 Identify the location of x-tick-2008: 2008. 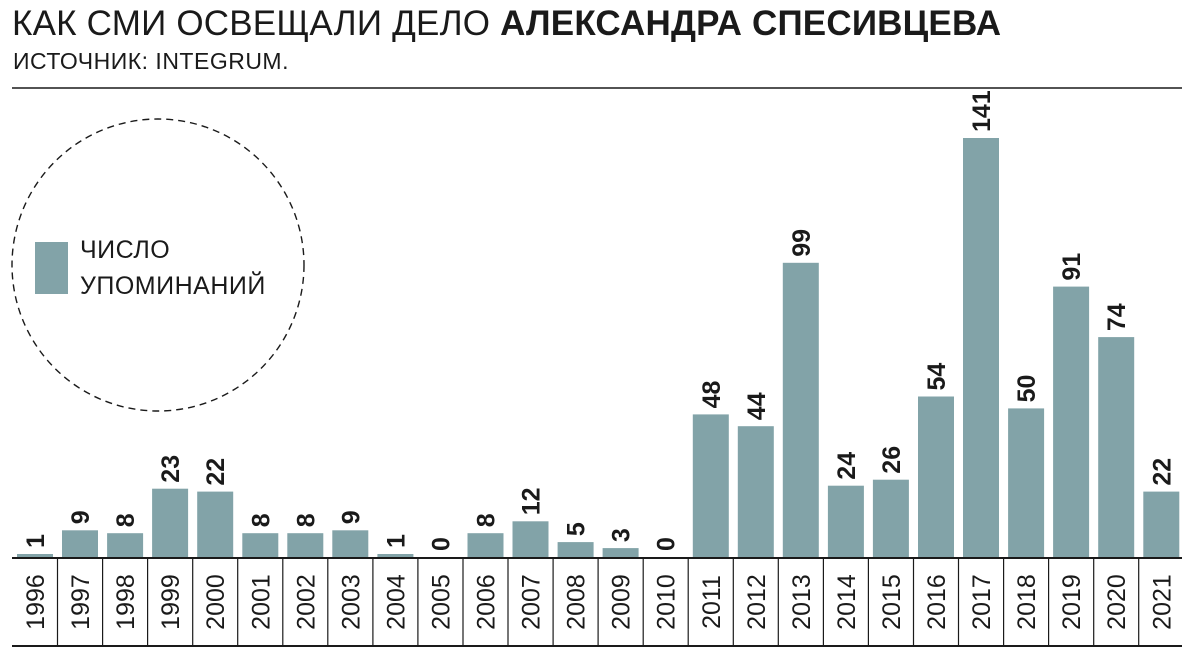
(577, 602).